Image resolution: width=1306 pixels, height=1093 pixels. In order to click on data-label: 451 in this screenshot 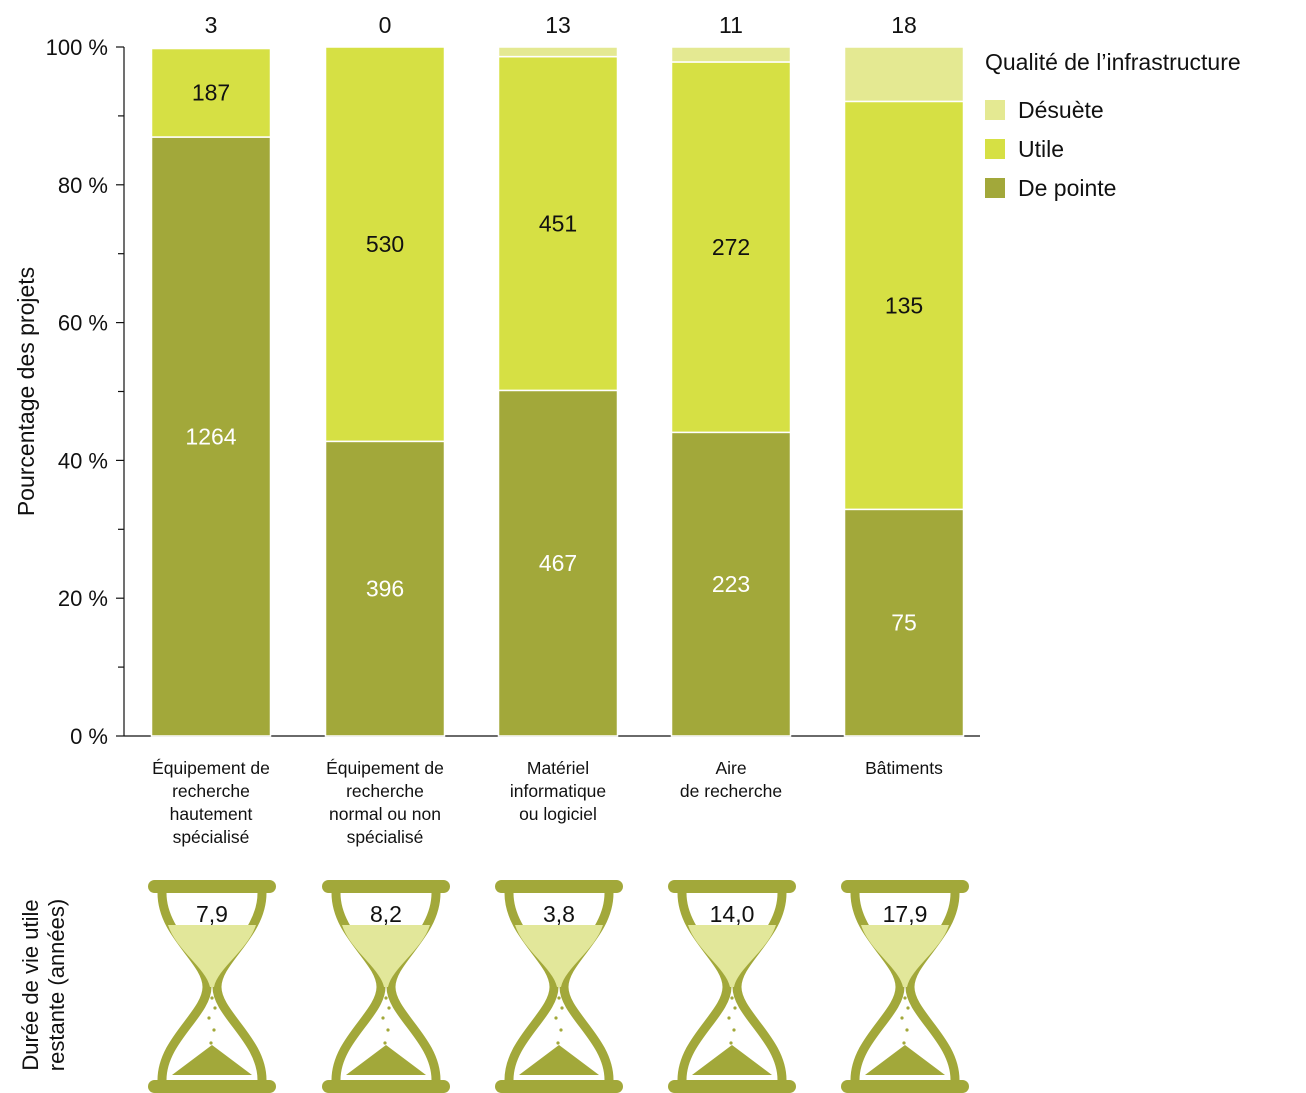, I will do `click(558, 224)`.